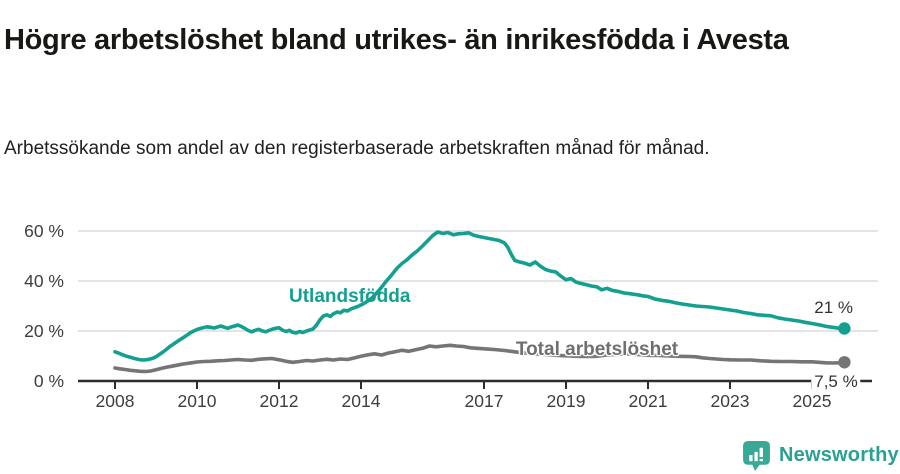 This screenshot has width=900, height=474. I want to click on x-tick-label: 2017, so click(484, 401).